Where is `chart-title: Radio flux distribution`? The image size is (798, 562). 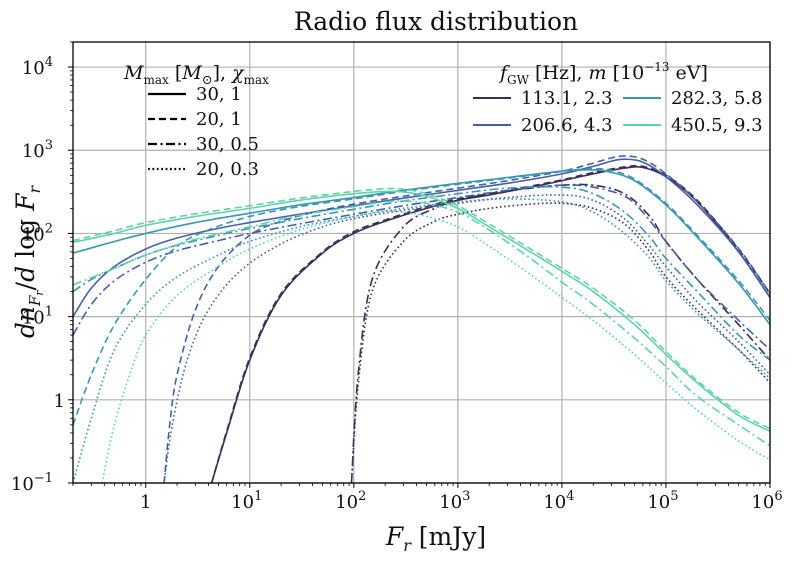
chart-title: Radio flux distribution is located at coordinates (436, 21).